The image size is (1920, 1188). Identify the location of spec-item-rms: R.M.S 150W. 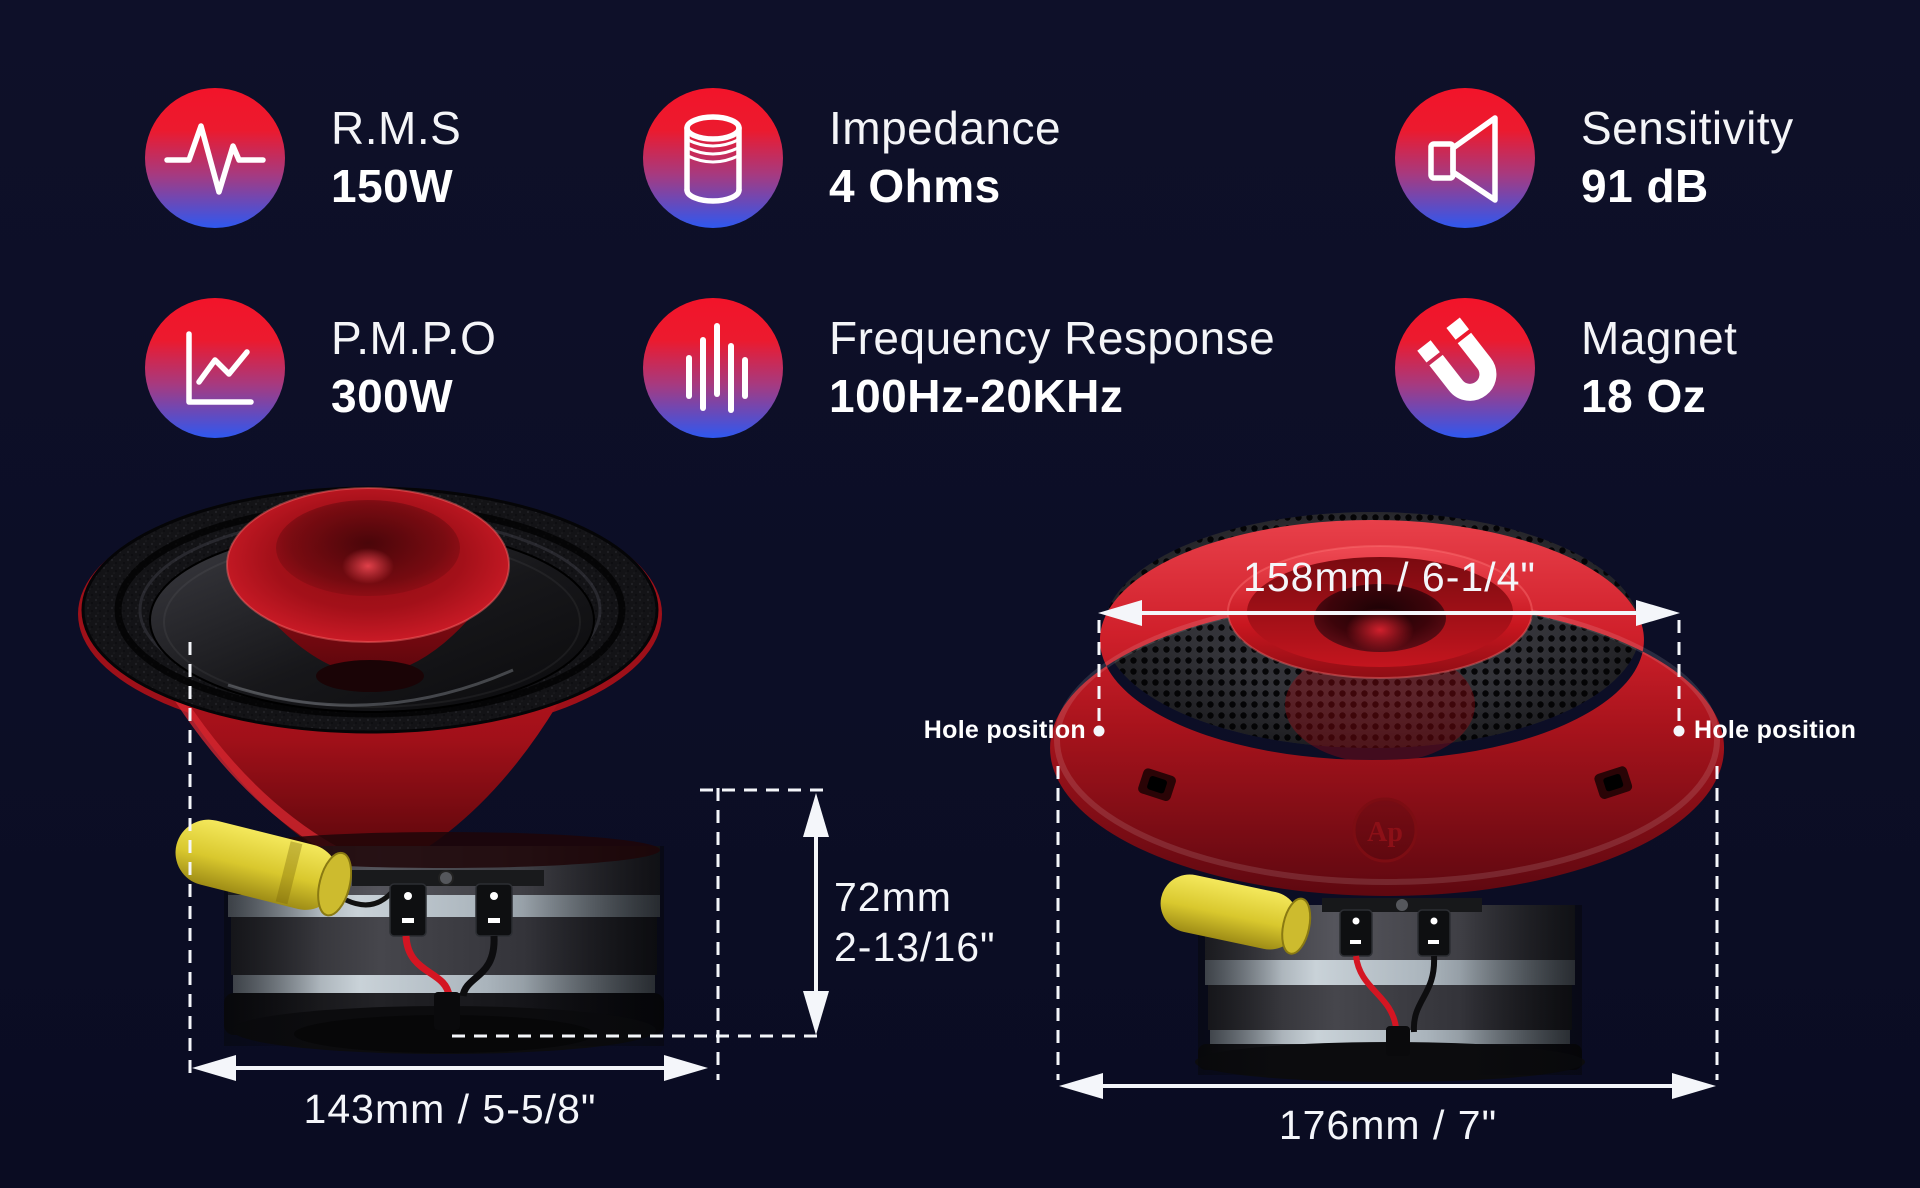
(303, 158).